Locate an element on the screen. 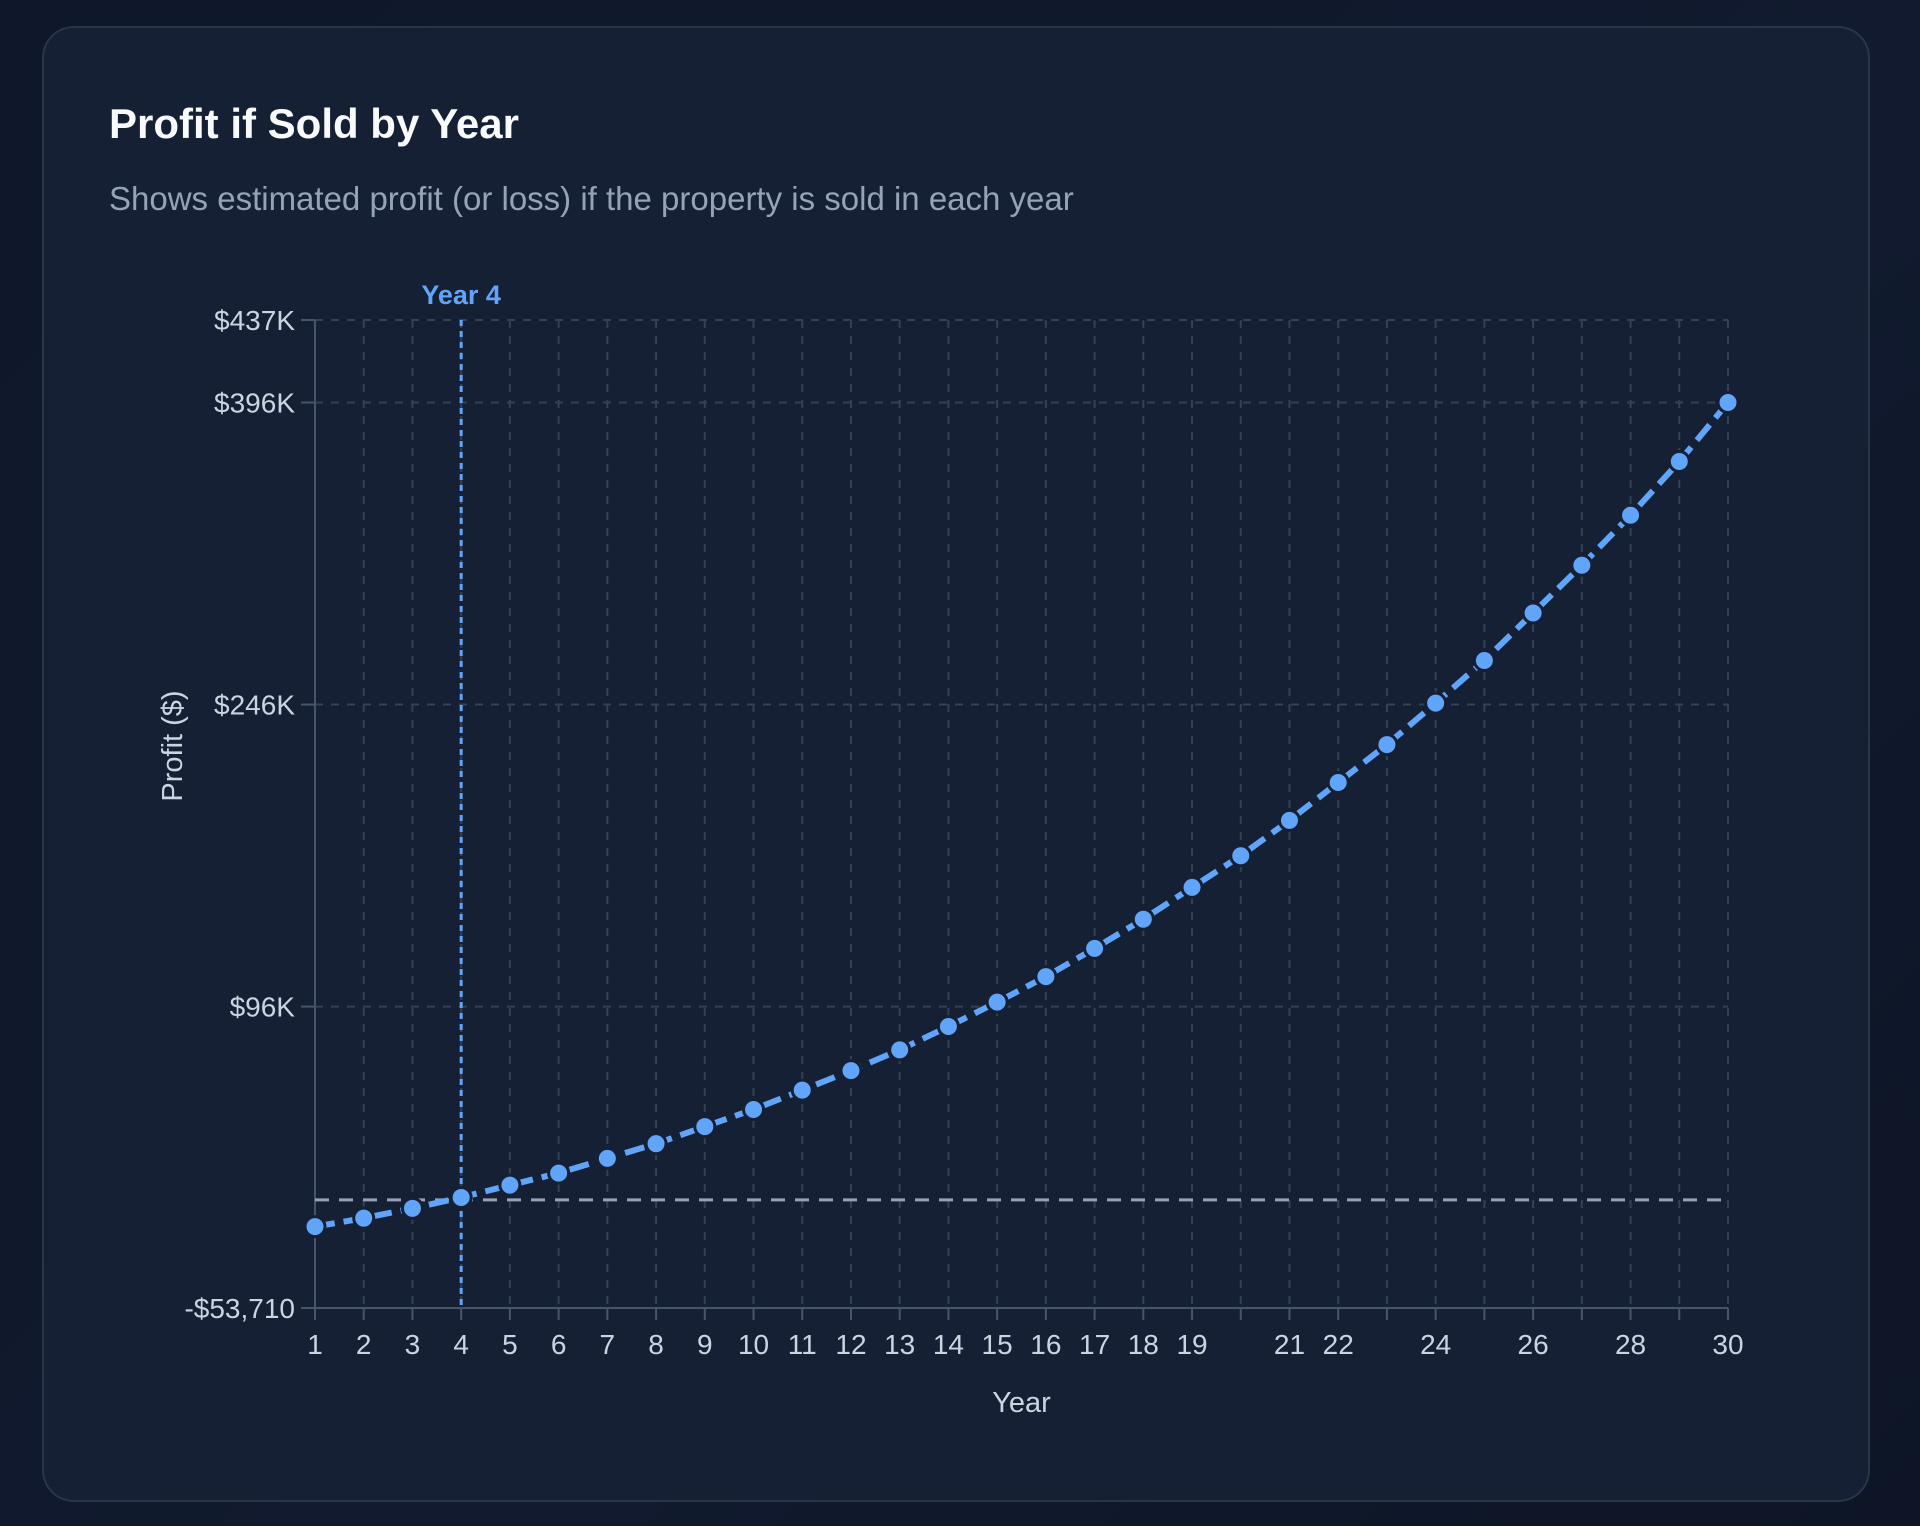 Image resolution: width=1920 pixels, height=1526 pixels. y-tick-label: $437K is located at coordinates (254, 320).